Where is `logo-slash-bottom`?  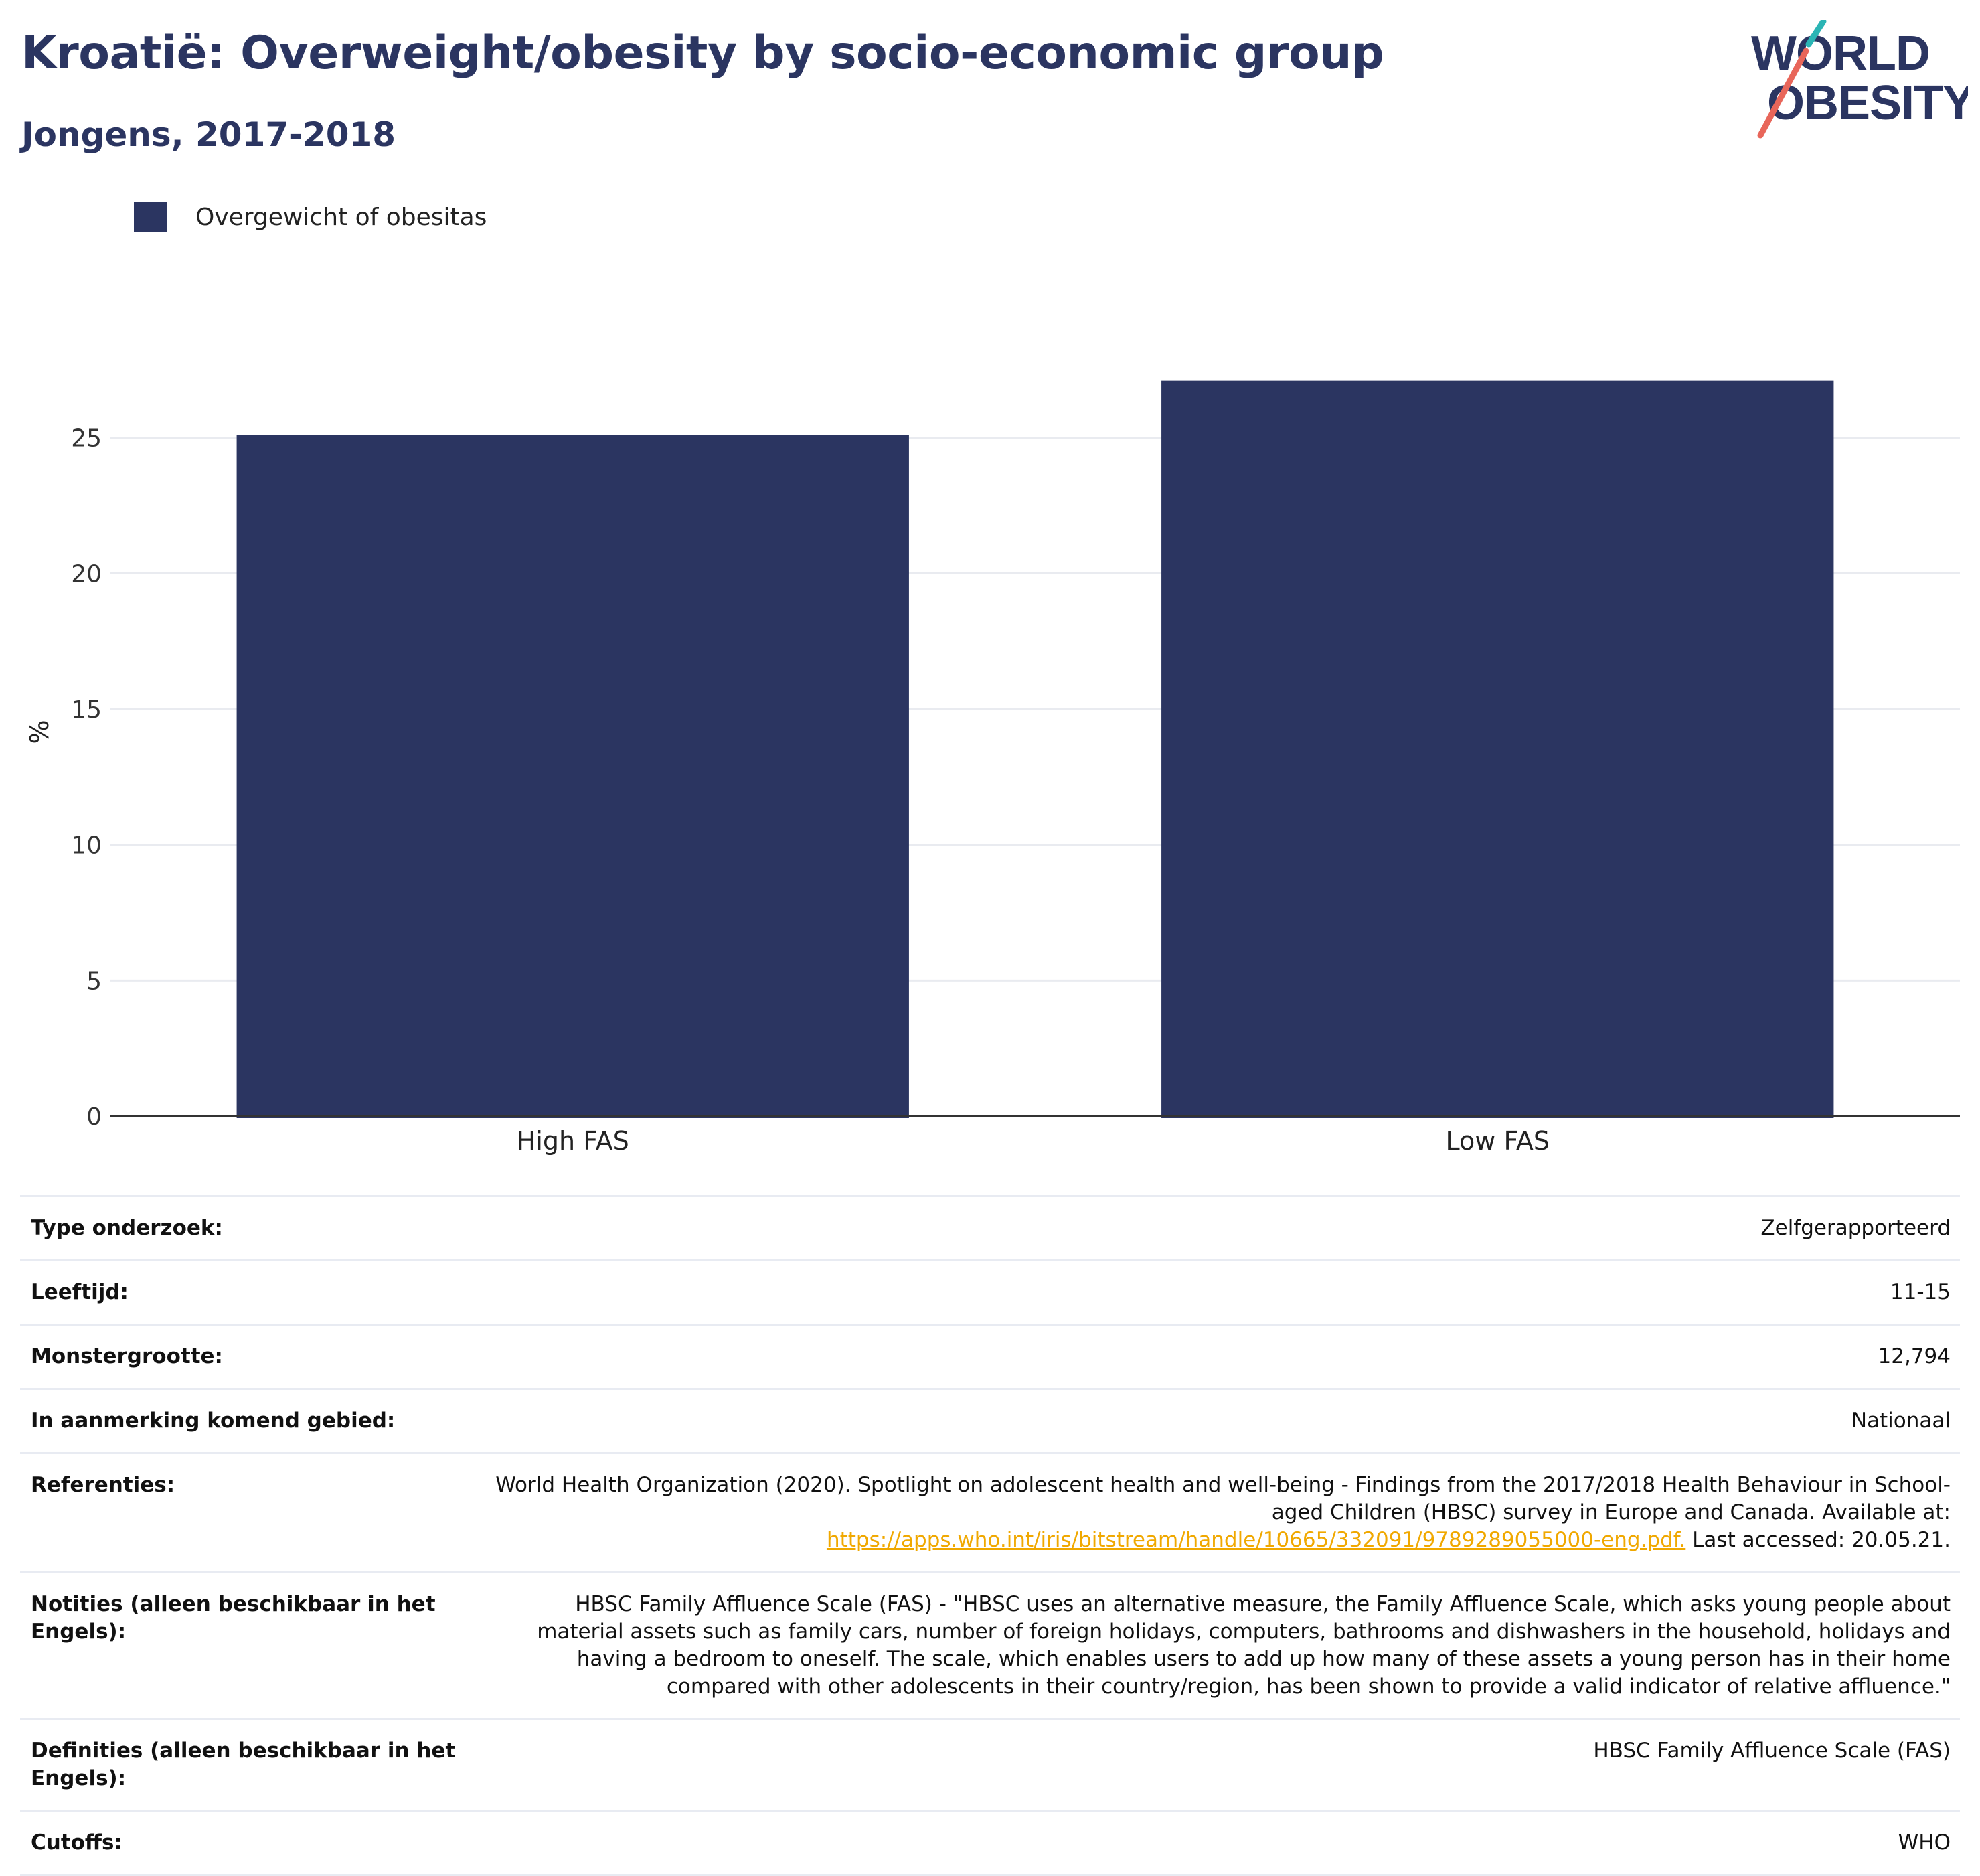 logo-slash-bottom is located at coordinates (1783, 93).